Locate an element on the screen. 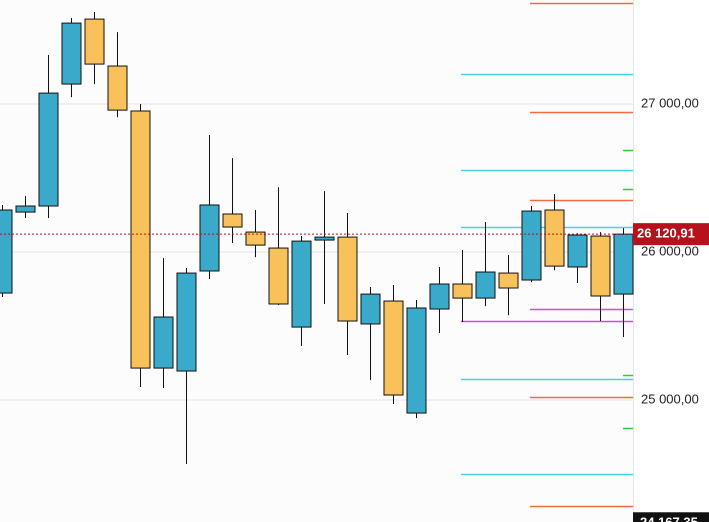  y-tick-label: 25 000,00 is located at coordinates (670, 398).